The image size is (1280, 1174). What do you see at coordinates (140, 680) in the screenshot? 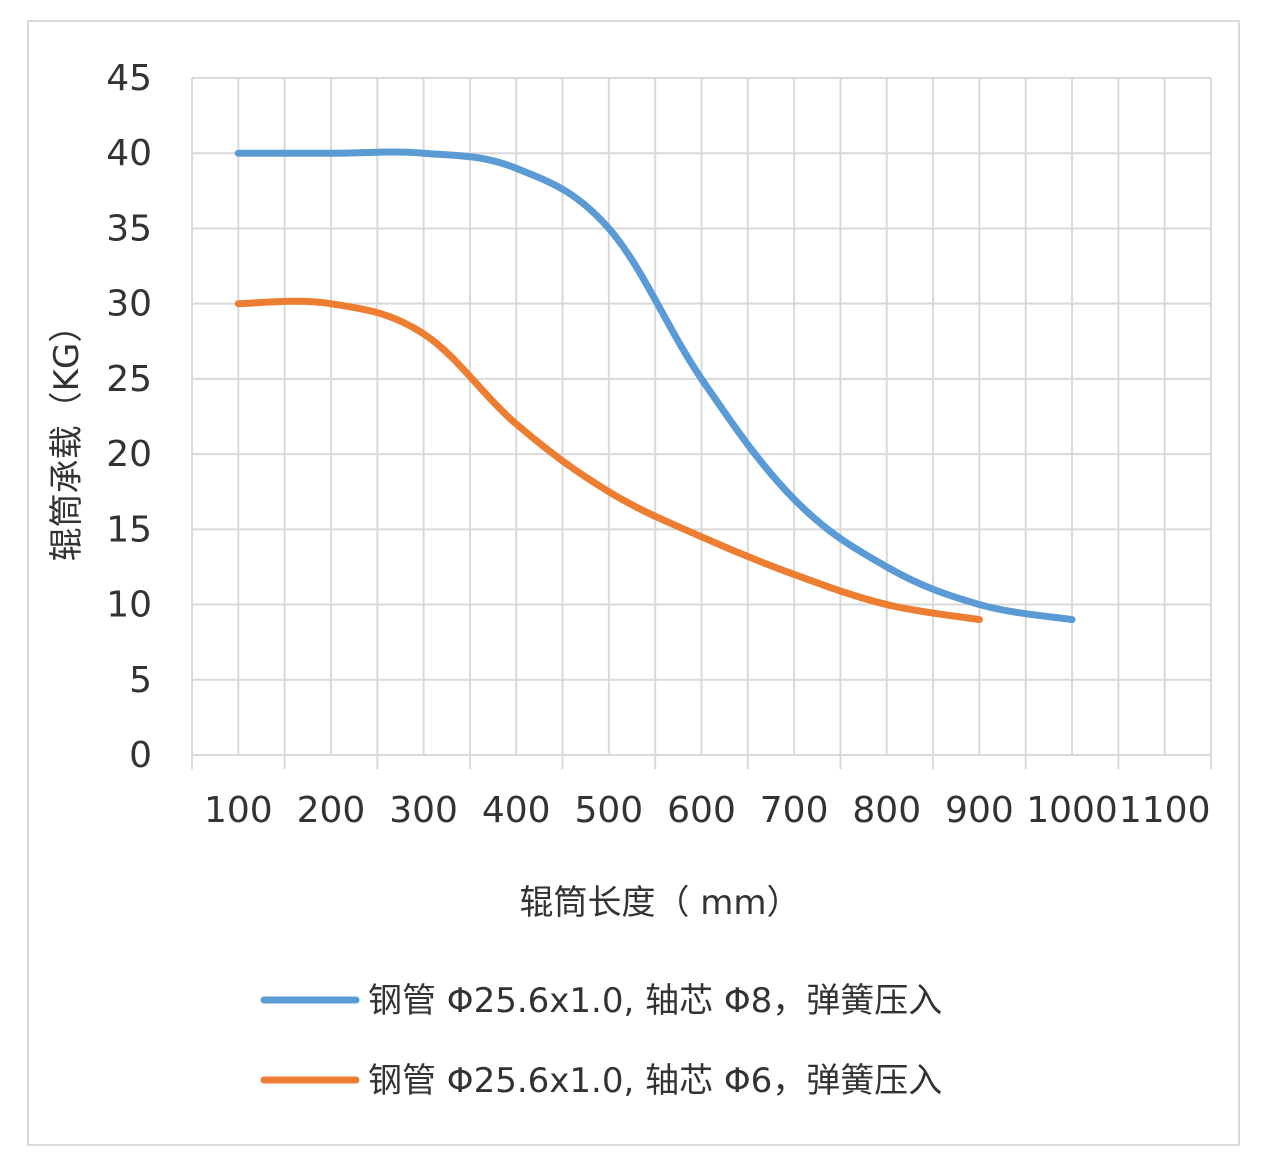
I see `y-tick-label: 5` at bounding box center [140, 680].